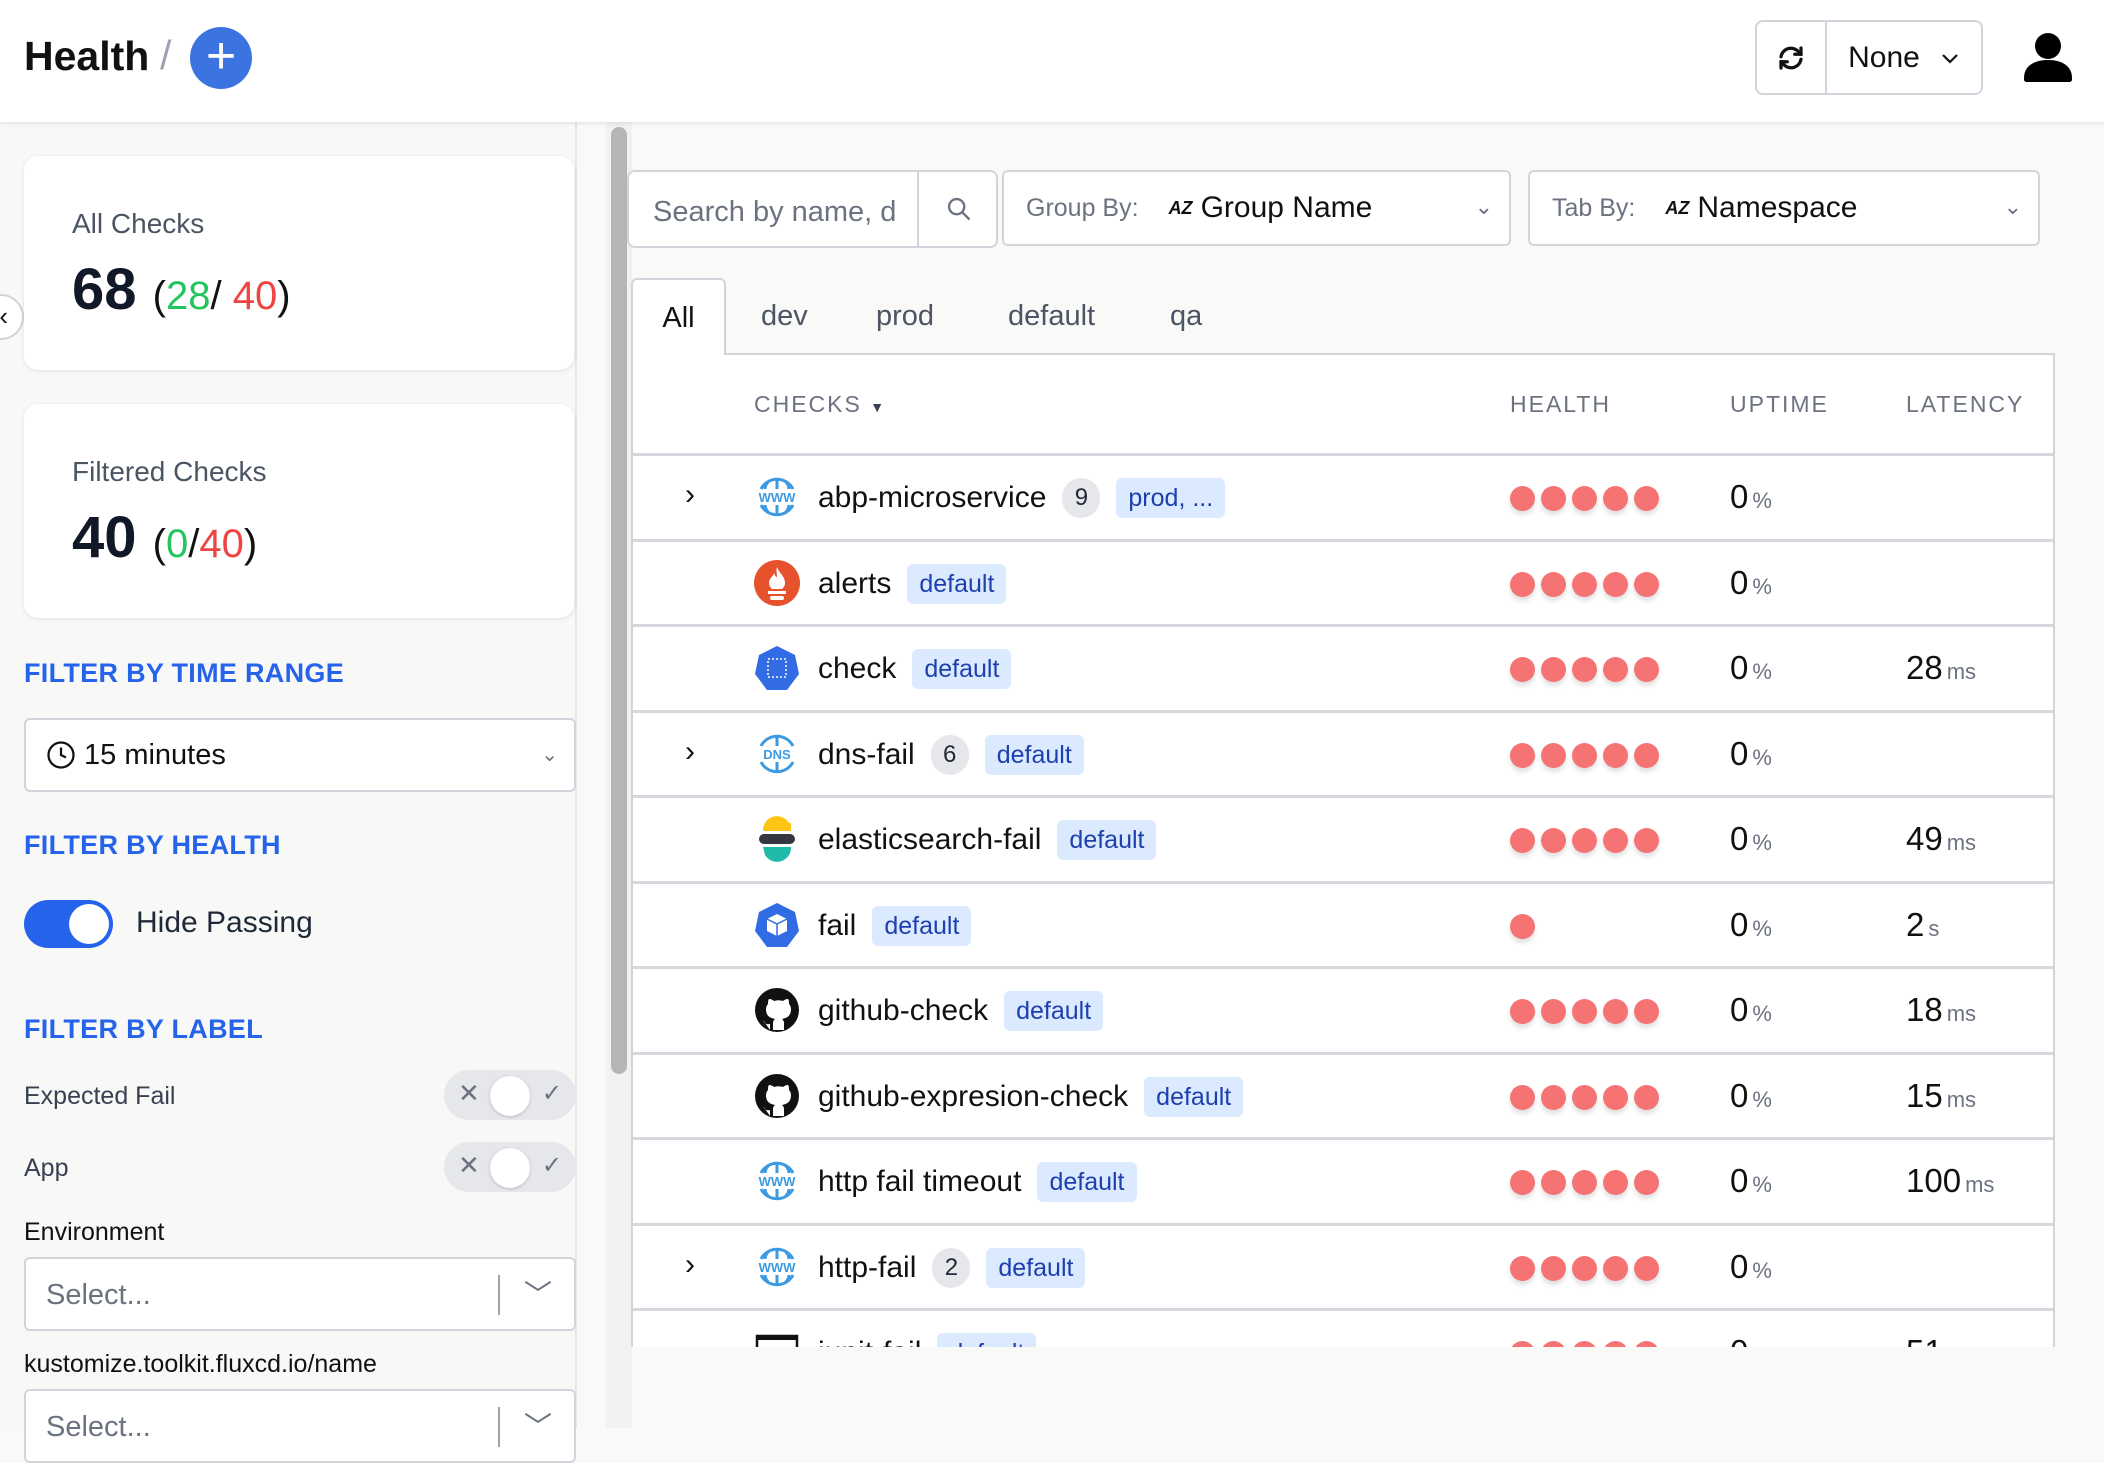 The height and width of the screenshot is (1463, 2104). Describe the element at coordinates (1343, 1009) in the screenshot. I see `table-row: github-check default 0% 18 ms` at that location.